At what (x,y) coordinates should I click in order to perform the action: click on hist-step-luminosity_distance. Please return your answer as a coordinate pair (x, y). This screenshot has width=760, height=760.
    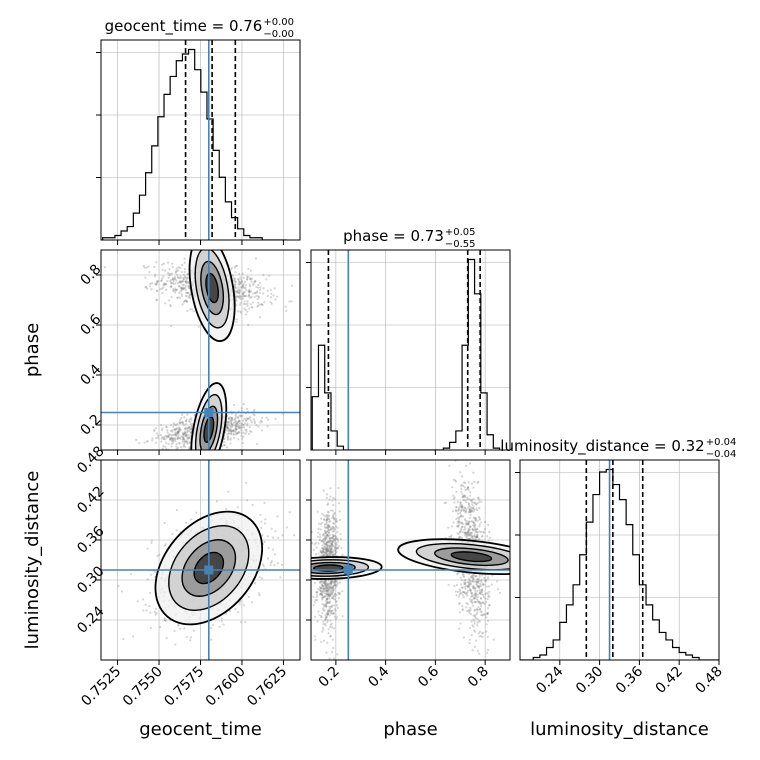
    Looking at the image, I should click on (619, 564).